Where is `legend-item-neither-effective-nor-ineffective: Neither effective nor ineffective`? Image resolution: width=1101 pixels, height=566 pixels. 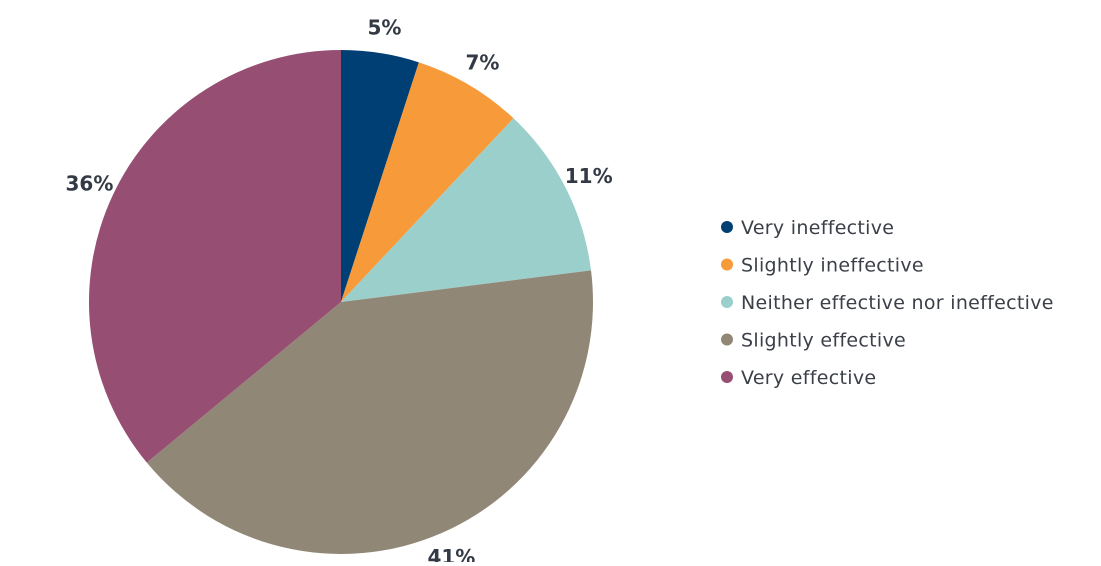
legend-item-neither-effective-nor-ineffective: Neither effective nor ineffective is located at coordinates (887, 303).